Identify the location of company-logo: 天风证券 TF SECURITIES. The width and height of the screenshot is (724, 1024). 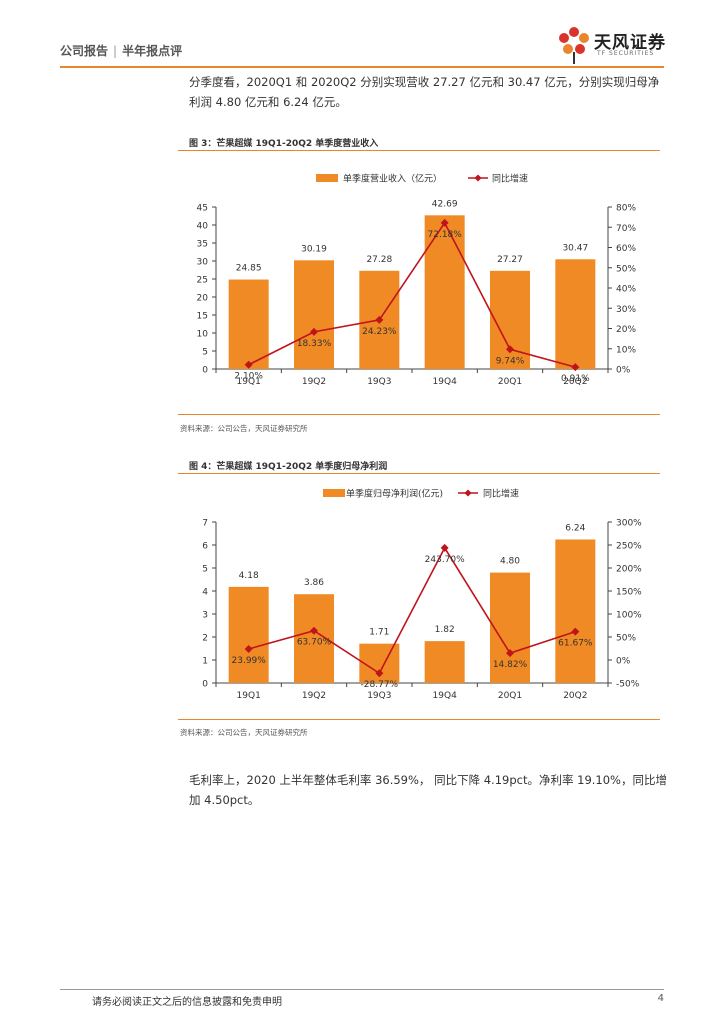
(610, 44).